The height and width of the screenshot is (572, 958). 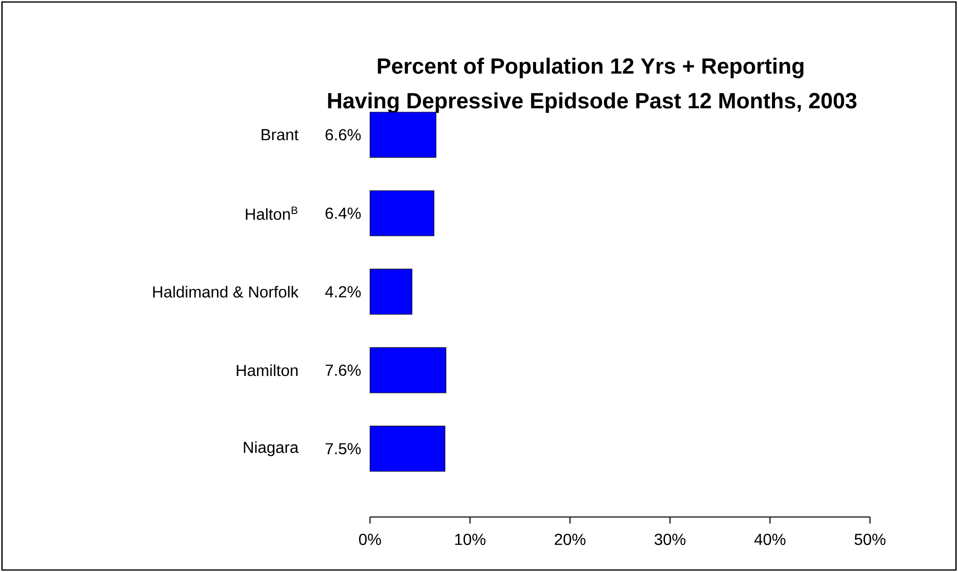 What do you see at coordinates (226, 292) in the screenshot?
I see `y-tick-label: Haldimand & Norfolk` at bounding box center [226, 292].